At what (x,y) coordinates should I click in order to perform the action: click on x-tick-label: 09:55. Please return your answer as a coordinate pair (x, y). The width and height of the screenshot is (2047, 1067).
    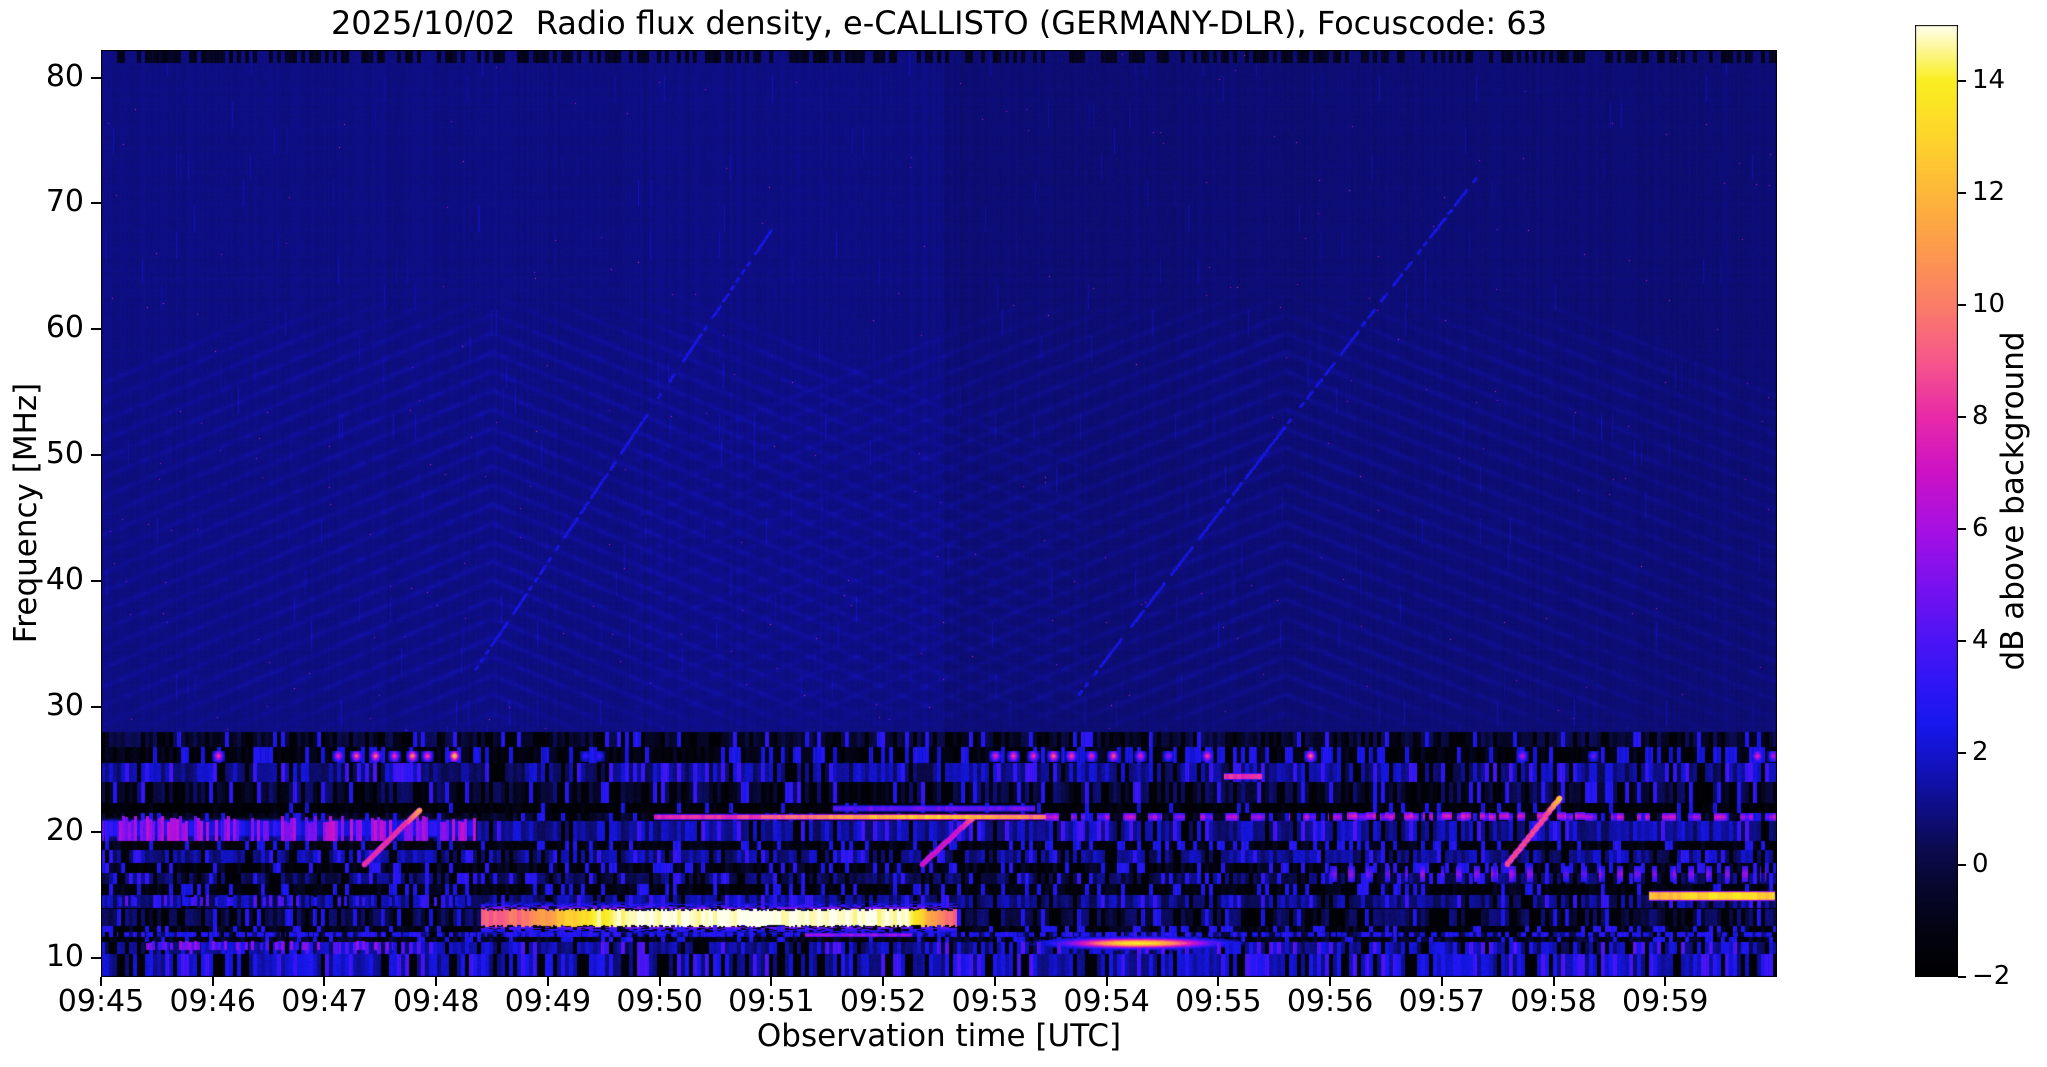
    Looking at the image, I should click on (1218, 1001).